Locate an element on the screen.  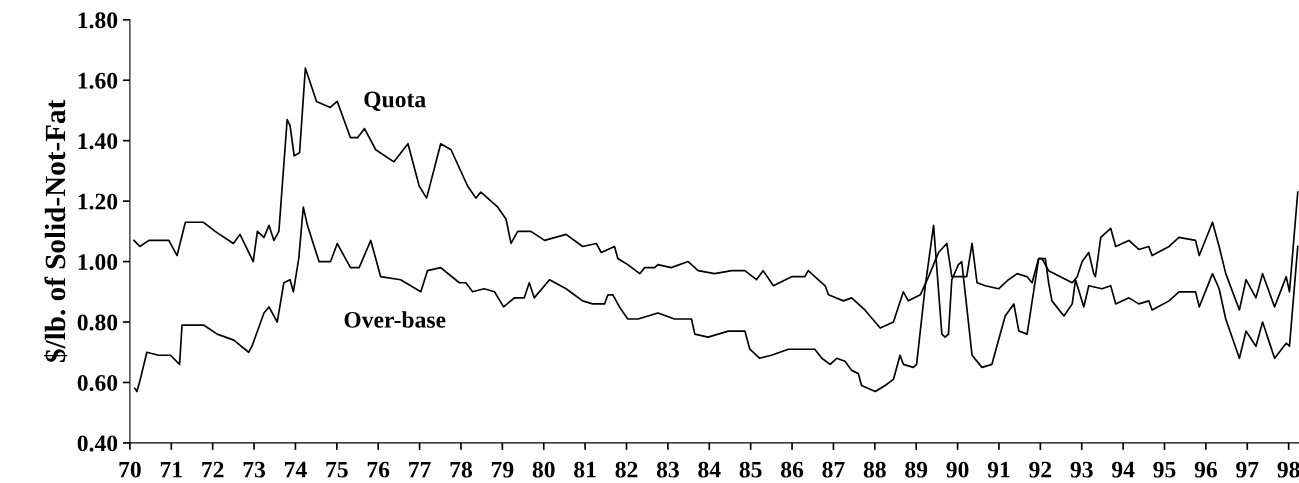
x-tick-label: 75 is located at coordinates (337, 469).